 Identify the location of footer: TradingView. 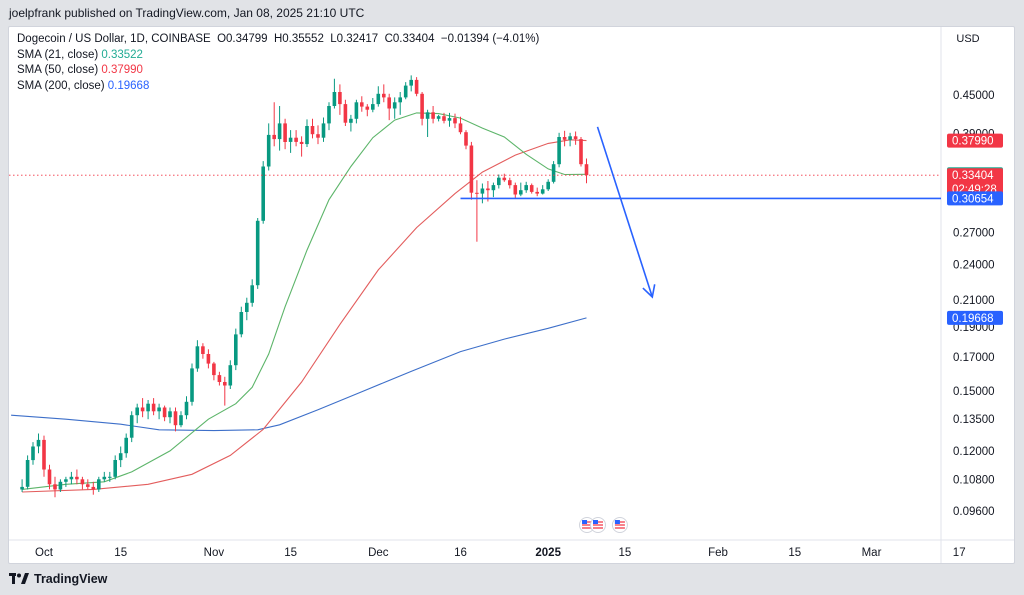
(58, 579).